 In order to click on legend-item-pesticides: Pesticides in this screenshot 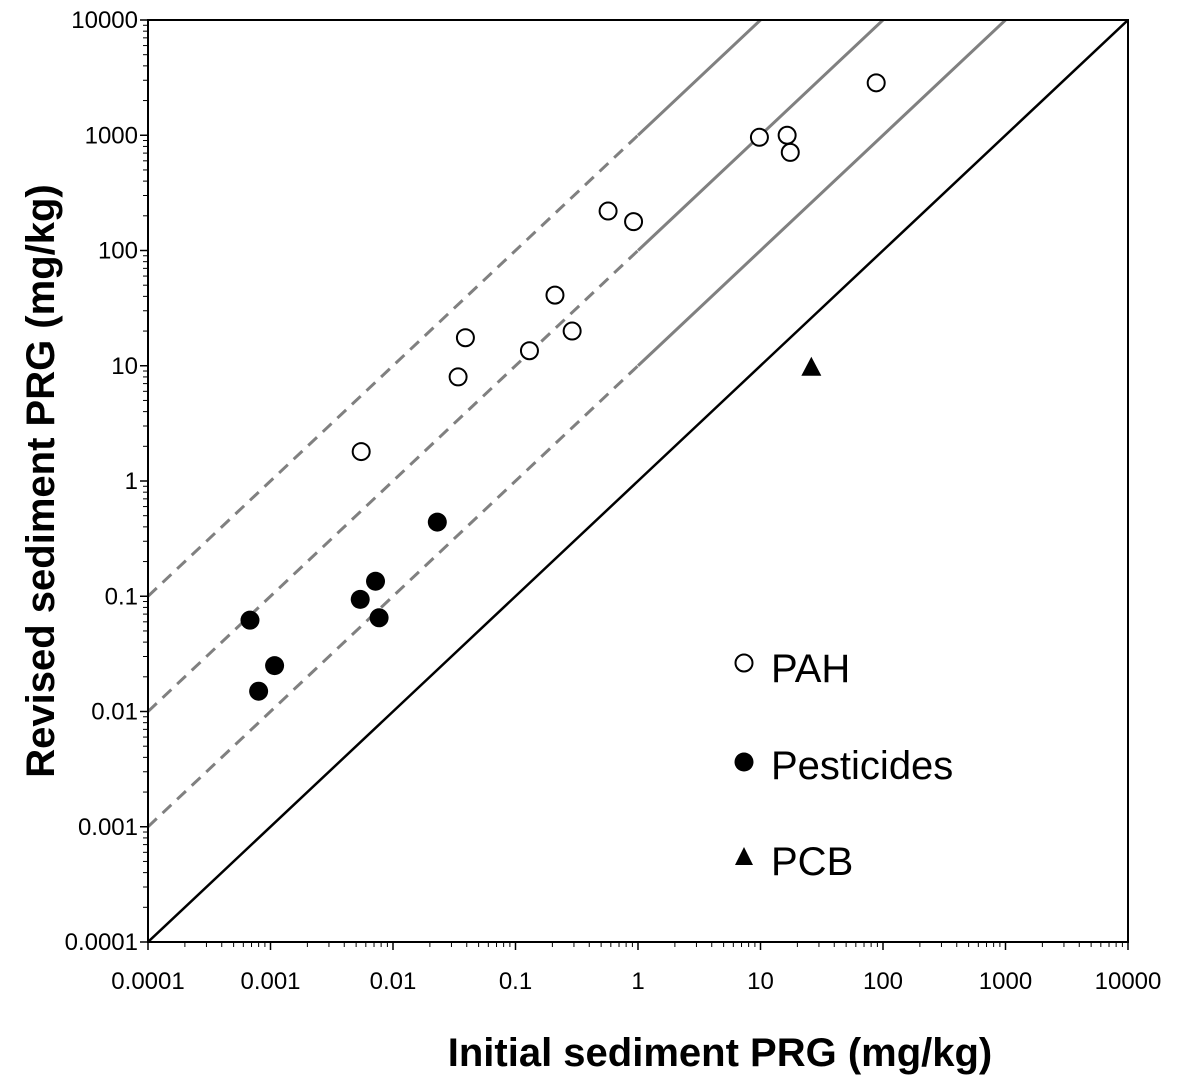, I will do `click(843, 766)`.